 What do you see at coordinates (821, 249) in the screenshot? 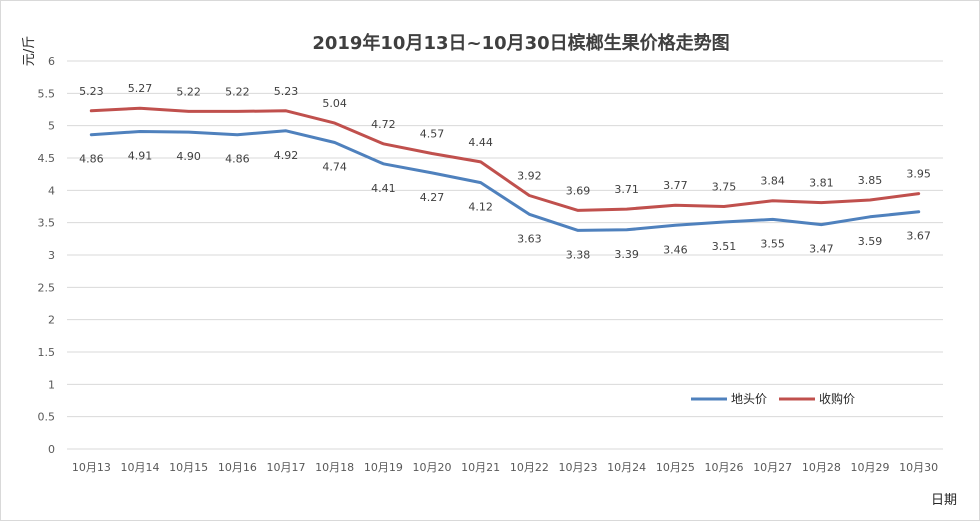
I see `data-label: 3.47` at bounding box center [821, 249].